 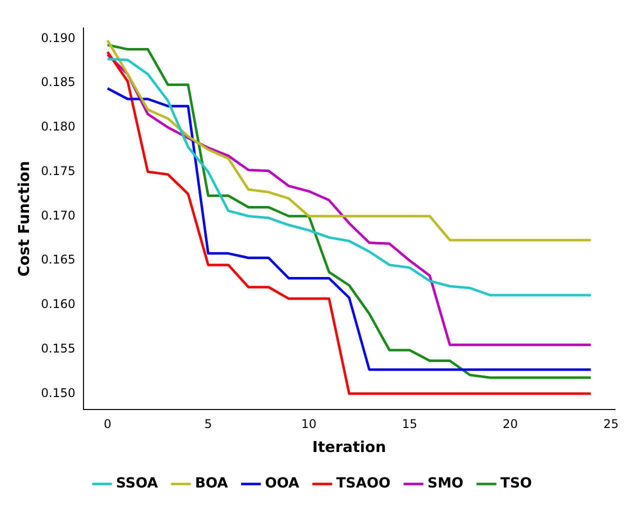 I want to click on y-tick-label: 0.165, so click(x=58, y=259).